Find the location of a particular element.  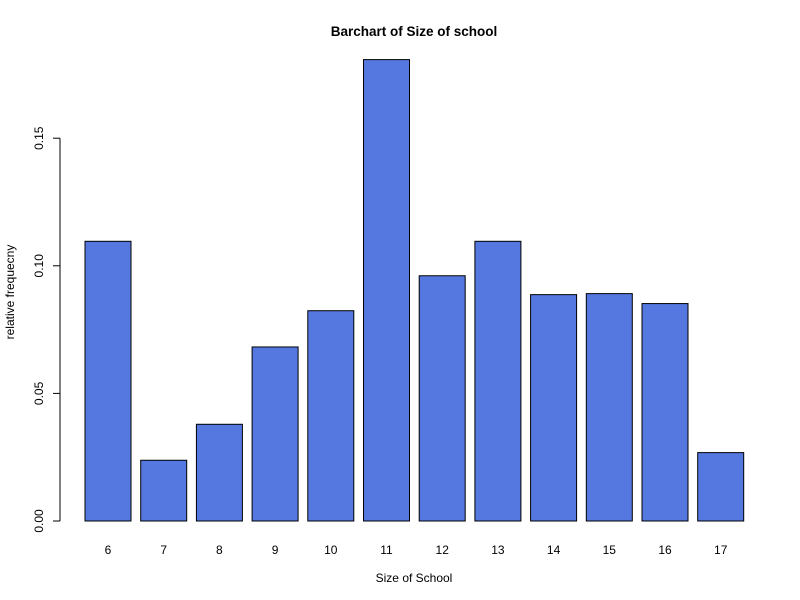

y-tick-label: 0.10 is located at coordinates (39, 266).